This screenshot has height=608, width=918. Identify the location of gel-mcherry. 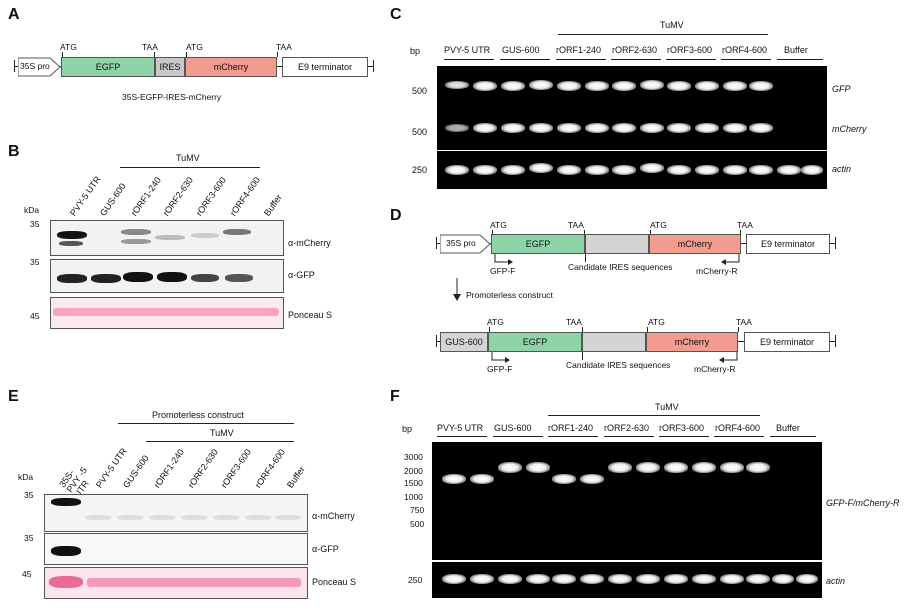
(632, 130).